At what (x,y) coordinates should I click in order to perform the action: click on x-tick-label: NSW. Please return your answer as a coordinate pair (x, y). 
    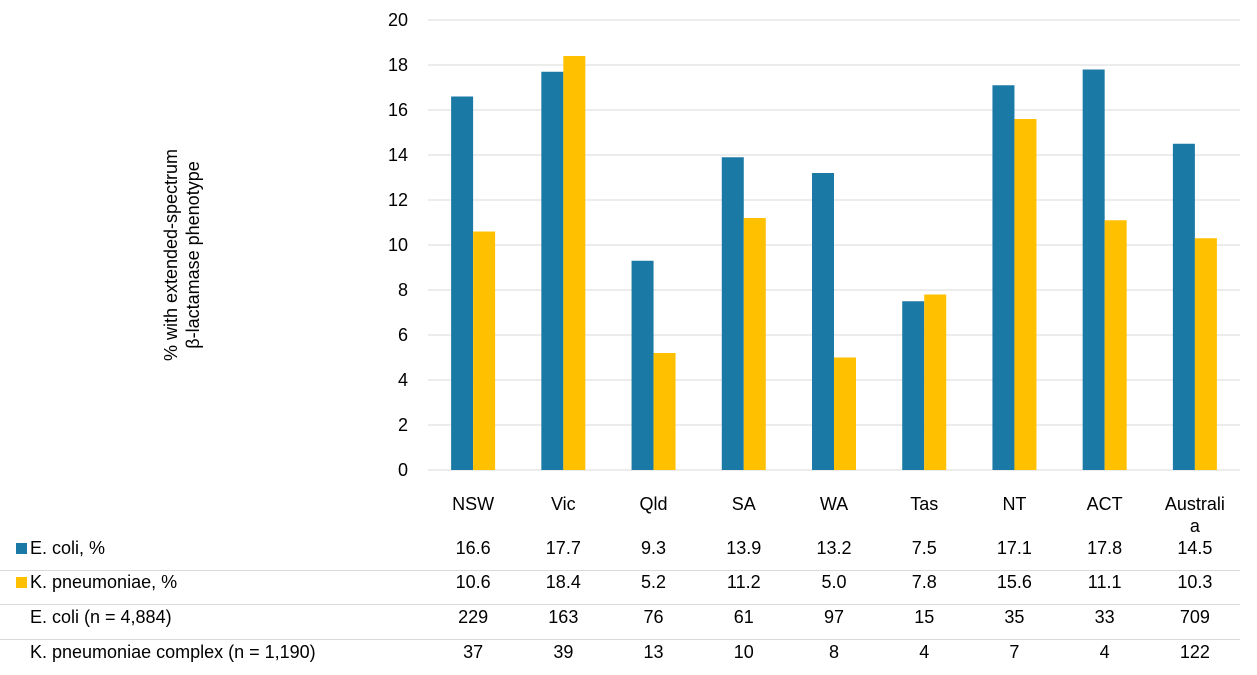
    Looking at the image, I should click on (473, 504).